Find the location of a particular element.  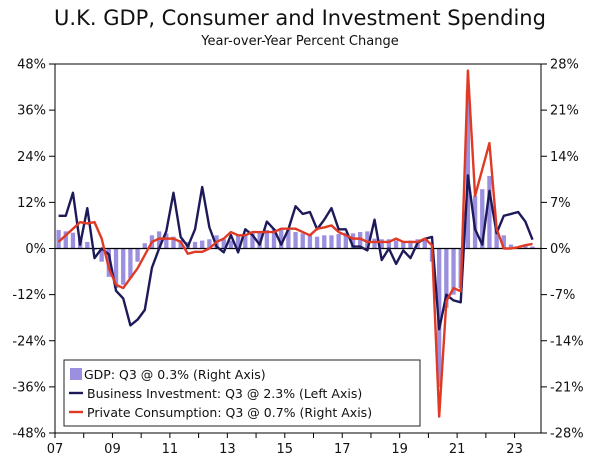

legend-box is located at coordinates (242, 393).